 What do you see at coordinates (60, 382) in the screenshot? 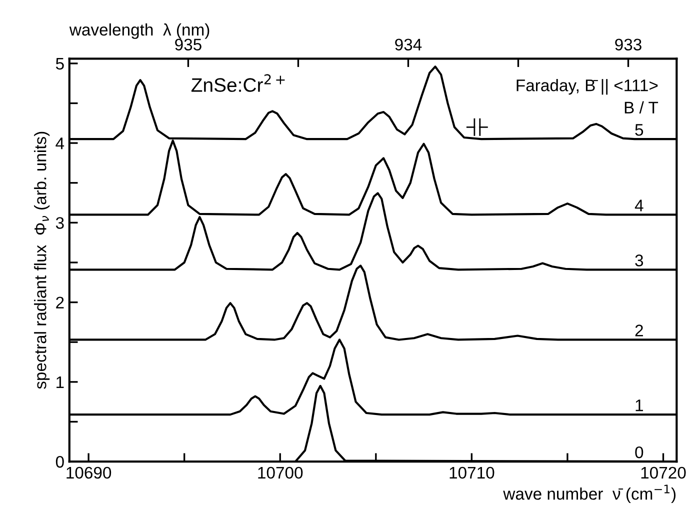
I see `y-tick-label: 1` at bounding box center [60, 382].